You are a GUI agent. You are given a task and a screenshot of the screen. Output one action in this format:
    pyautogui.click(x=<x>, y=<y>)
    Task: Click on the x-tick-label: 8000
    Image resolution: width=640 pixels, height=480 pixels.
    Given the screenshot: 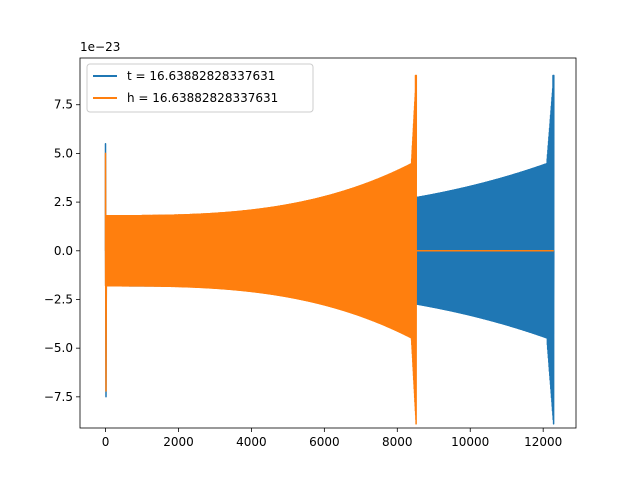 What is the action you would take?
    pyautogui.click(x=397, y=442)
    